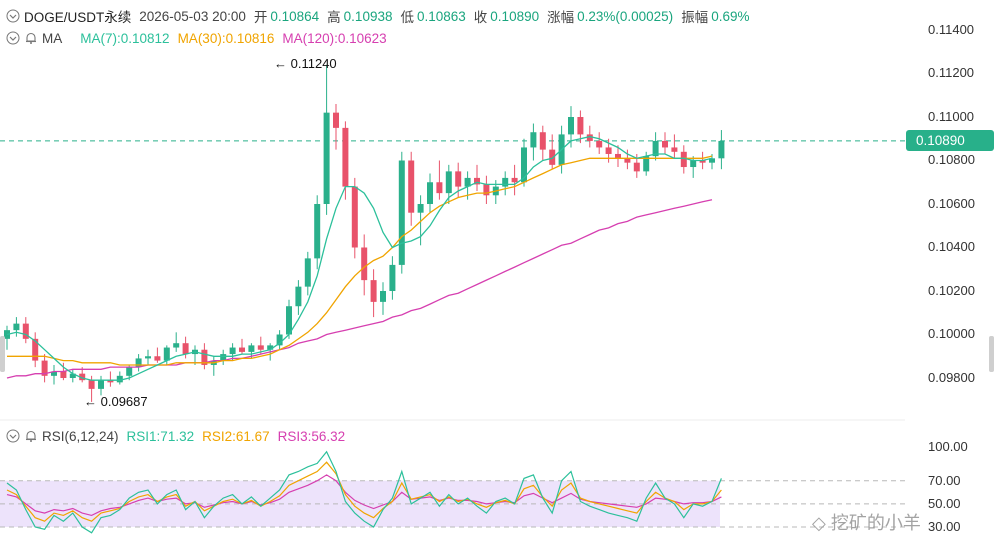 Image resolution: width=994 pixels, height=546 pixels. I want to click on open-value: 0.10864, so click(295, 16).